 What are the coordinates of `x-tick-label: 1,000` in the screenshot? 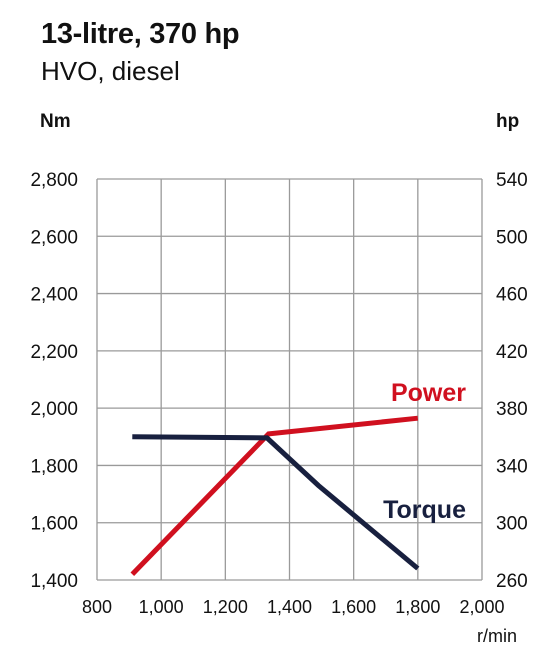 It's located at (161, 607).